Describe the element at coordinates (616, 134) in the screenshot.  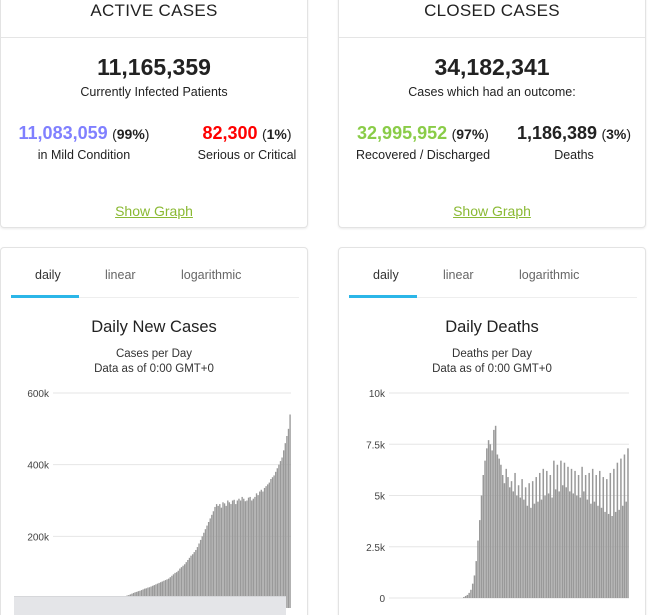
I see `deaths-pct: (3%)` at that location.